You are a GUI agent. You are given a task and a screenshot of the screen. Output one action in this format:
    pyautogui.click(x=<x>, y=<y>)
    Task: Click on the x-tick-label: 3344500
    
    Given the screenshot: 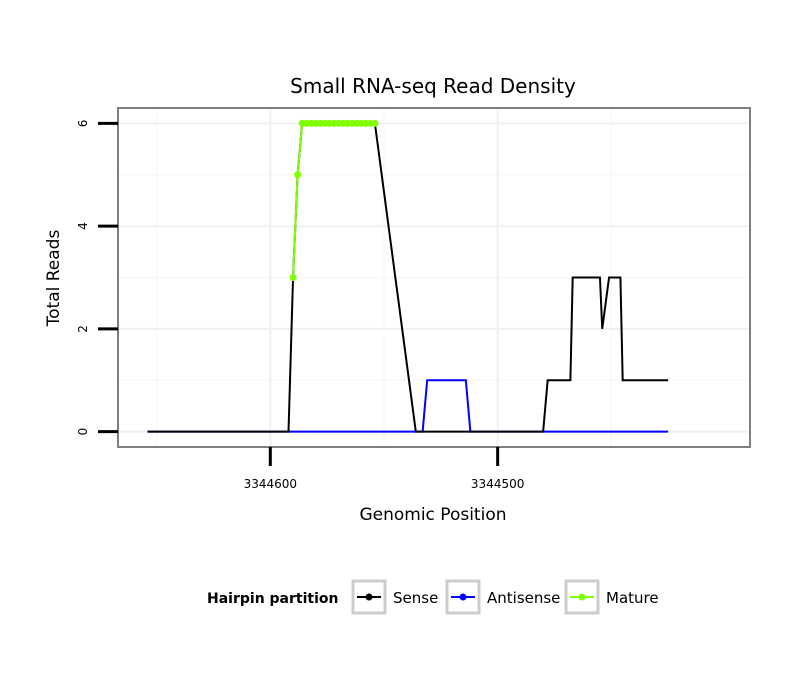 What is the action you would take?
    pyautogui.click(x=497, y=484)
    